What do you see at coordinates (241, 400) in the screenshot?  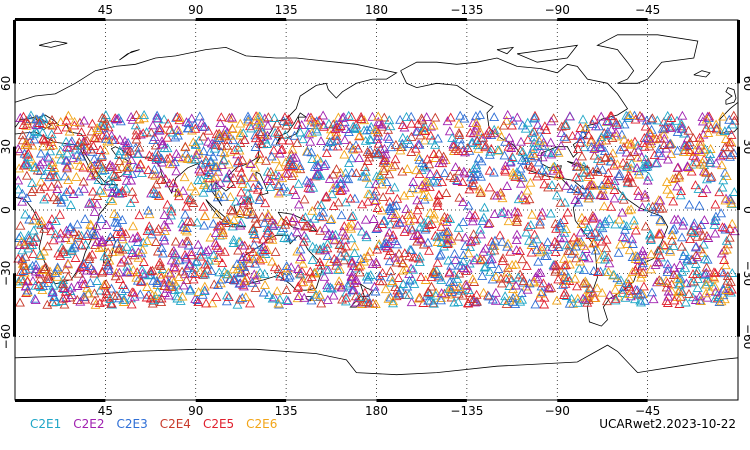 I see `frame-bar-bottom` at bounding box center [241, 400].